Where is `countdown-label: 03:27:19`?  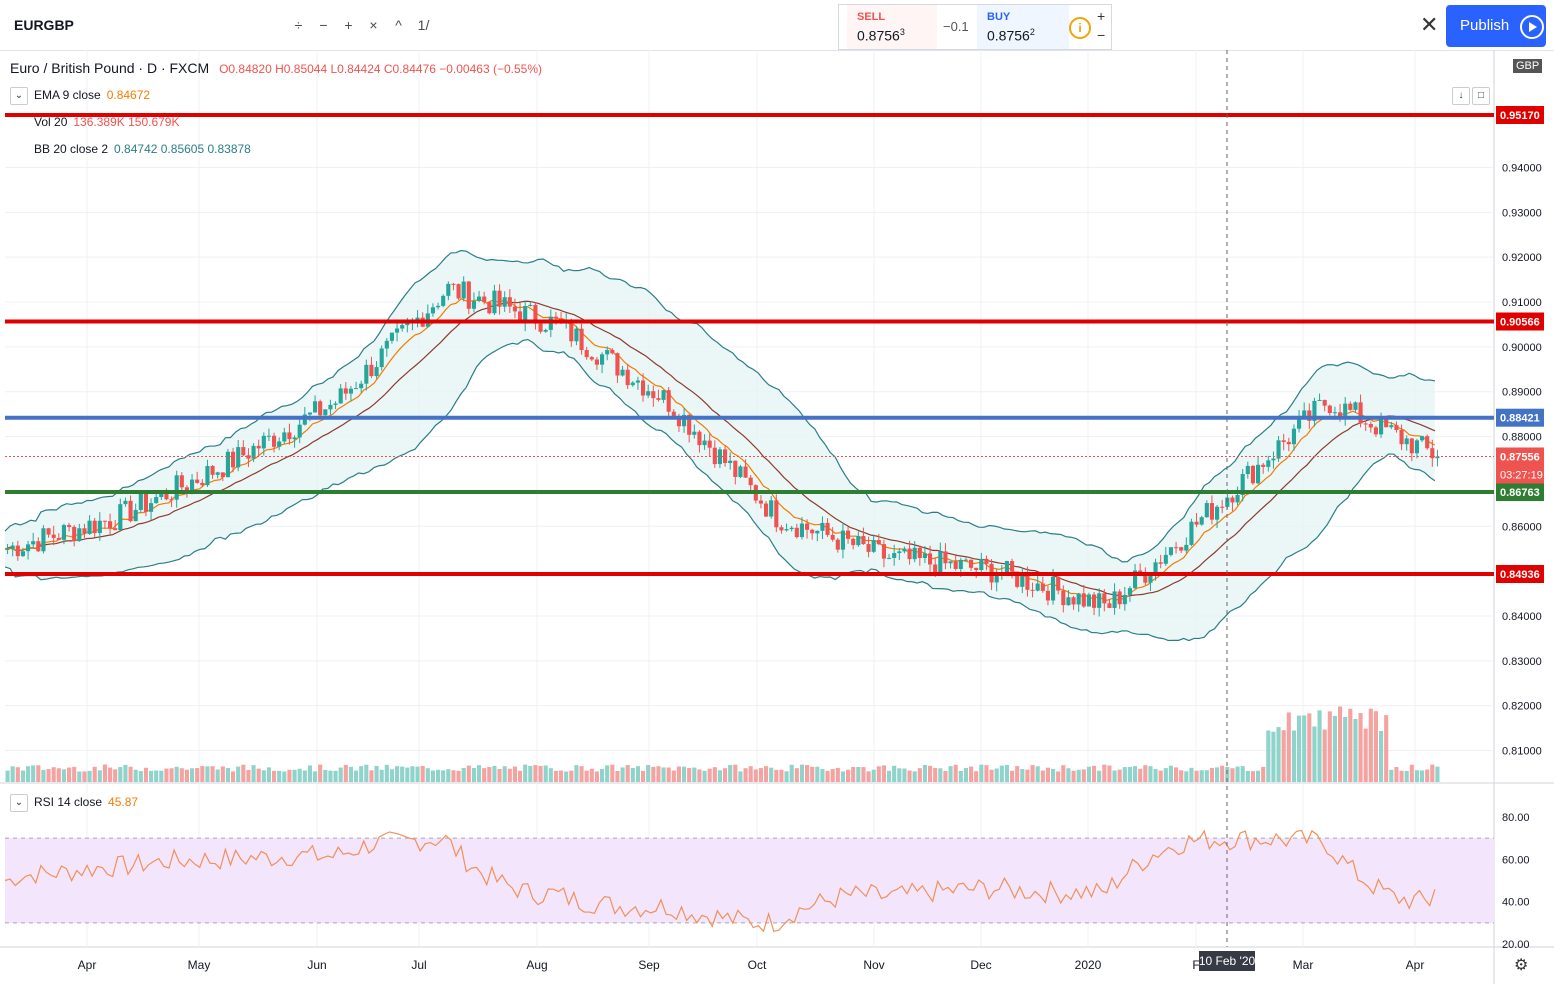
countdown-label: 03:27:19 is located at coordinates (1521, 475).